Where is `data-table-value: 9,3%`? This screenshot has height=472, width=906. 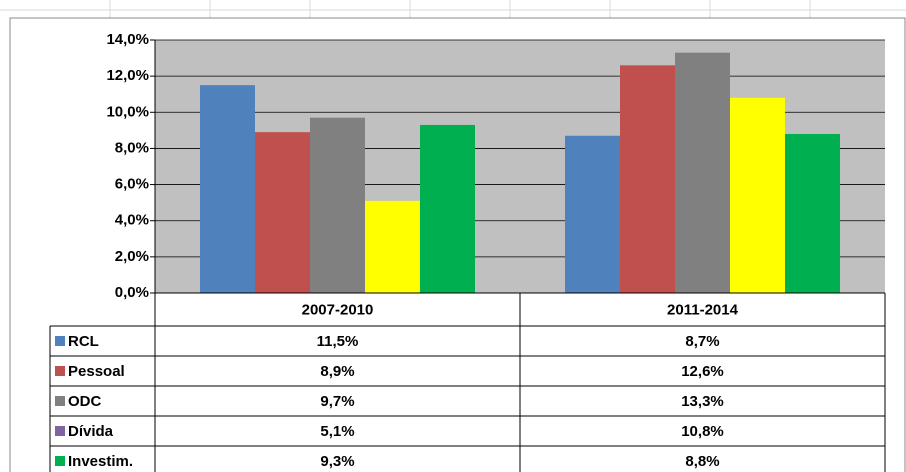
data-table-value: 9,3% is located at coordinates (337, 461).